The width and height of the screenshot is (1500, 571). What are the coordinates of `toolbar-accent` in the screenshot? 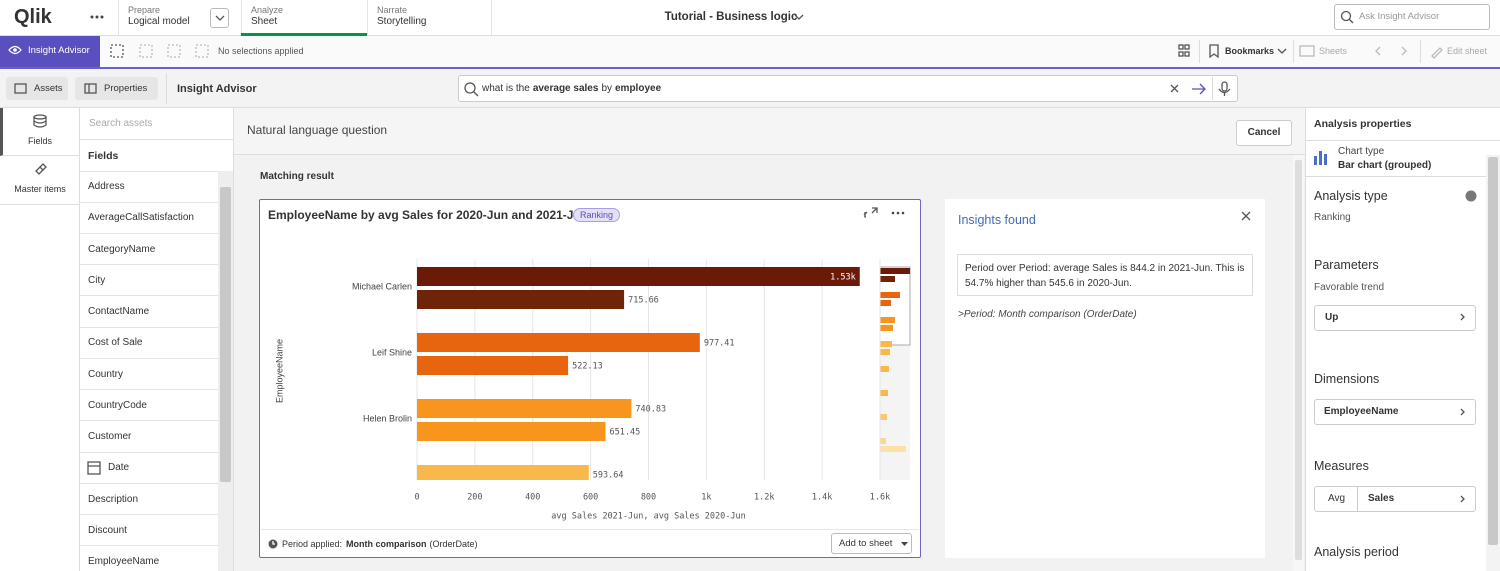 It's located at (750, 68).